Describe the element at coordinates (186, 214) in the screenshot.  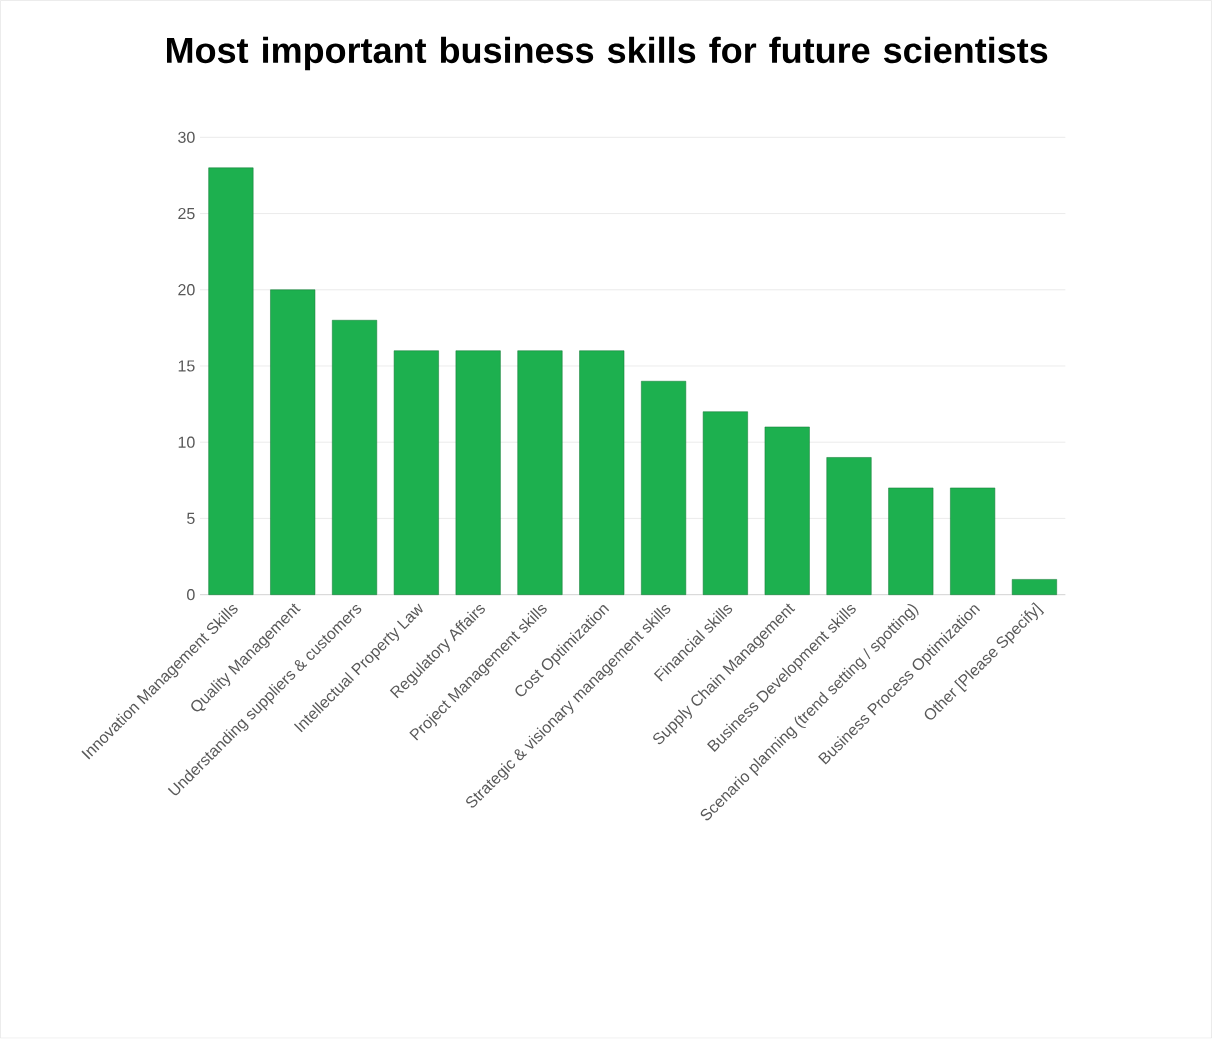
I see `y-tick-label: 25` at that location.